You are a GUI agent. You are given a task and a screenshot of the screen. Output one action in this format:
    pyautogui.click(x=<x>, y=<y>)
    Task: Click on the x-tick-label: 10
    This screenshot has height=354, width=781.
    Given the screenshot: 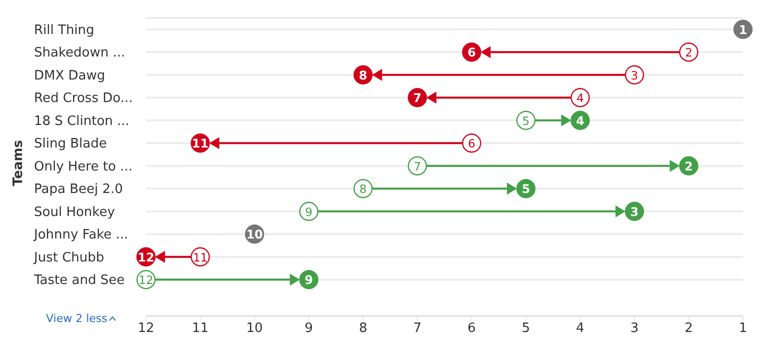 What is the action you would take?
    pyautogui.click(x=254, y=328)
    